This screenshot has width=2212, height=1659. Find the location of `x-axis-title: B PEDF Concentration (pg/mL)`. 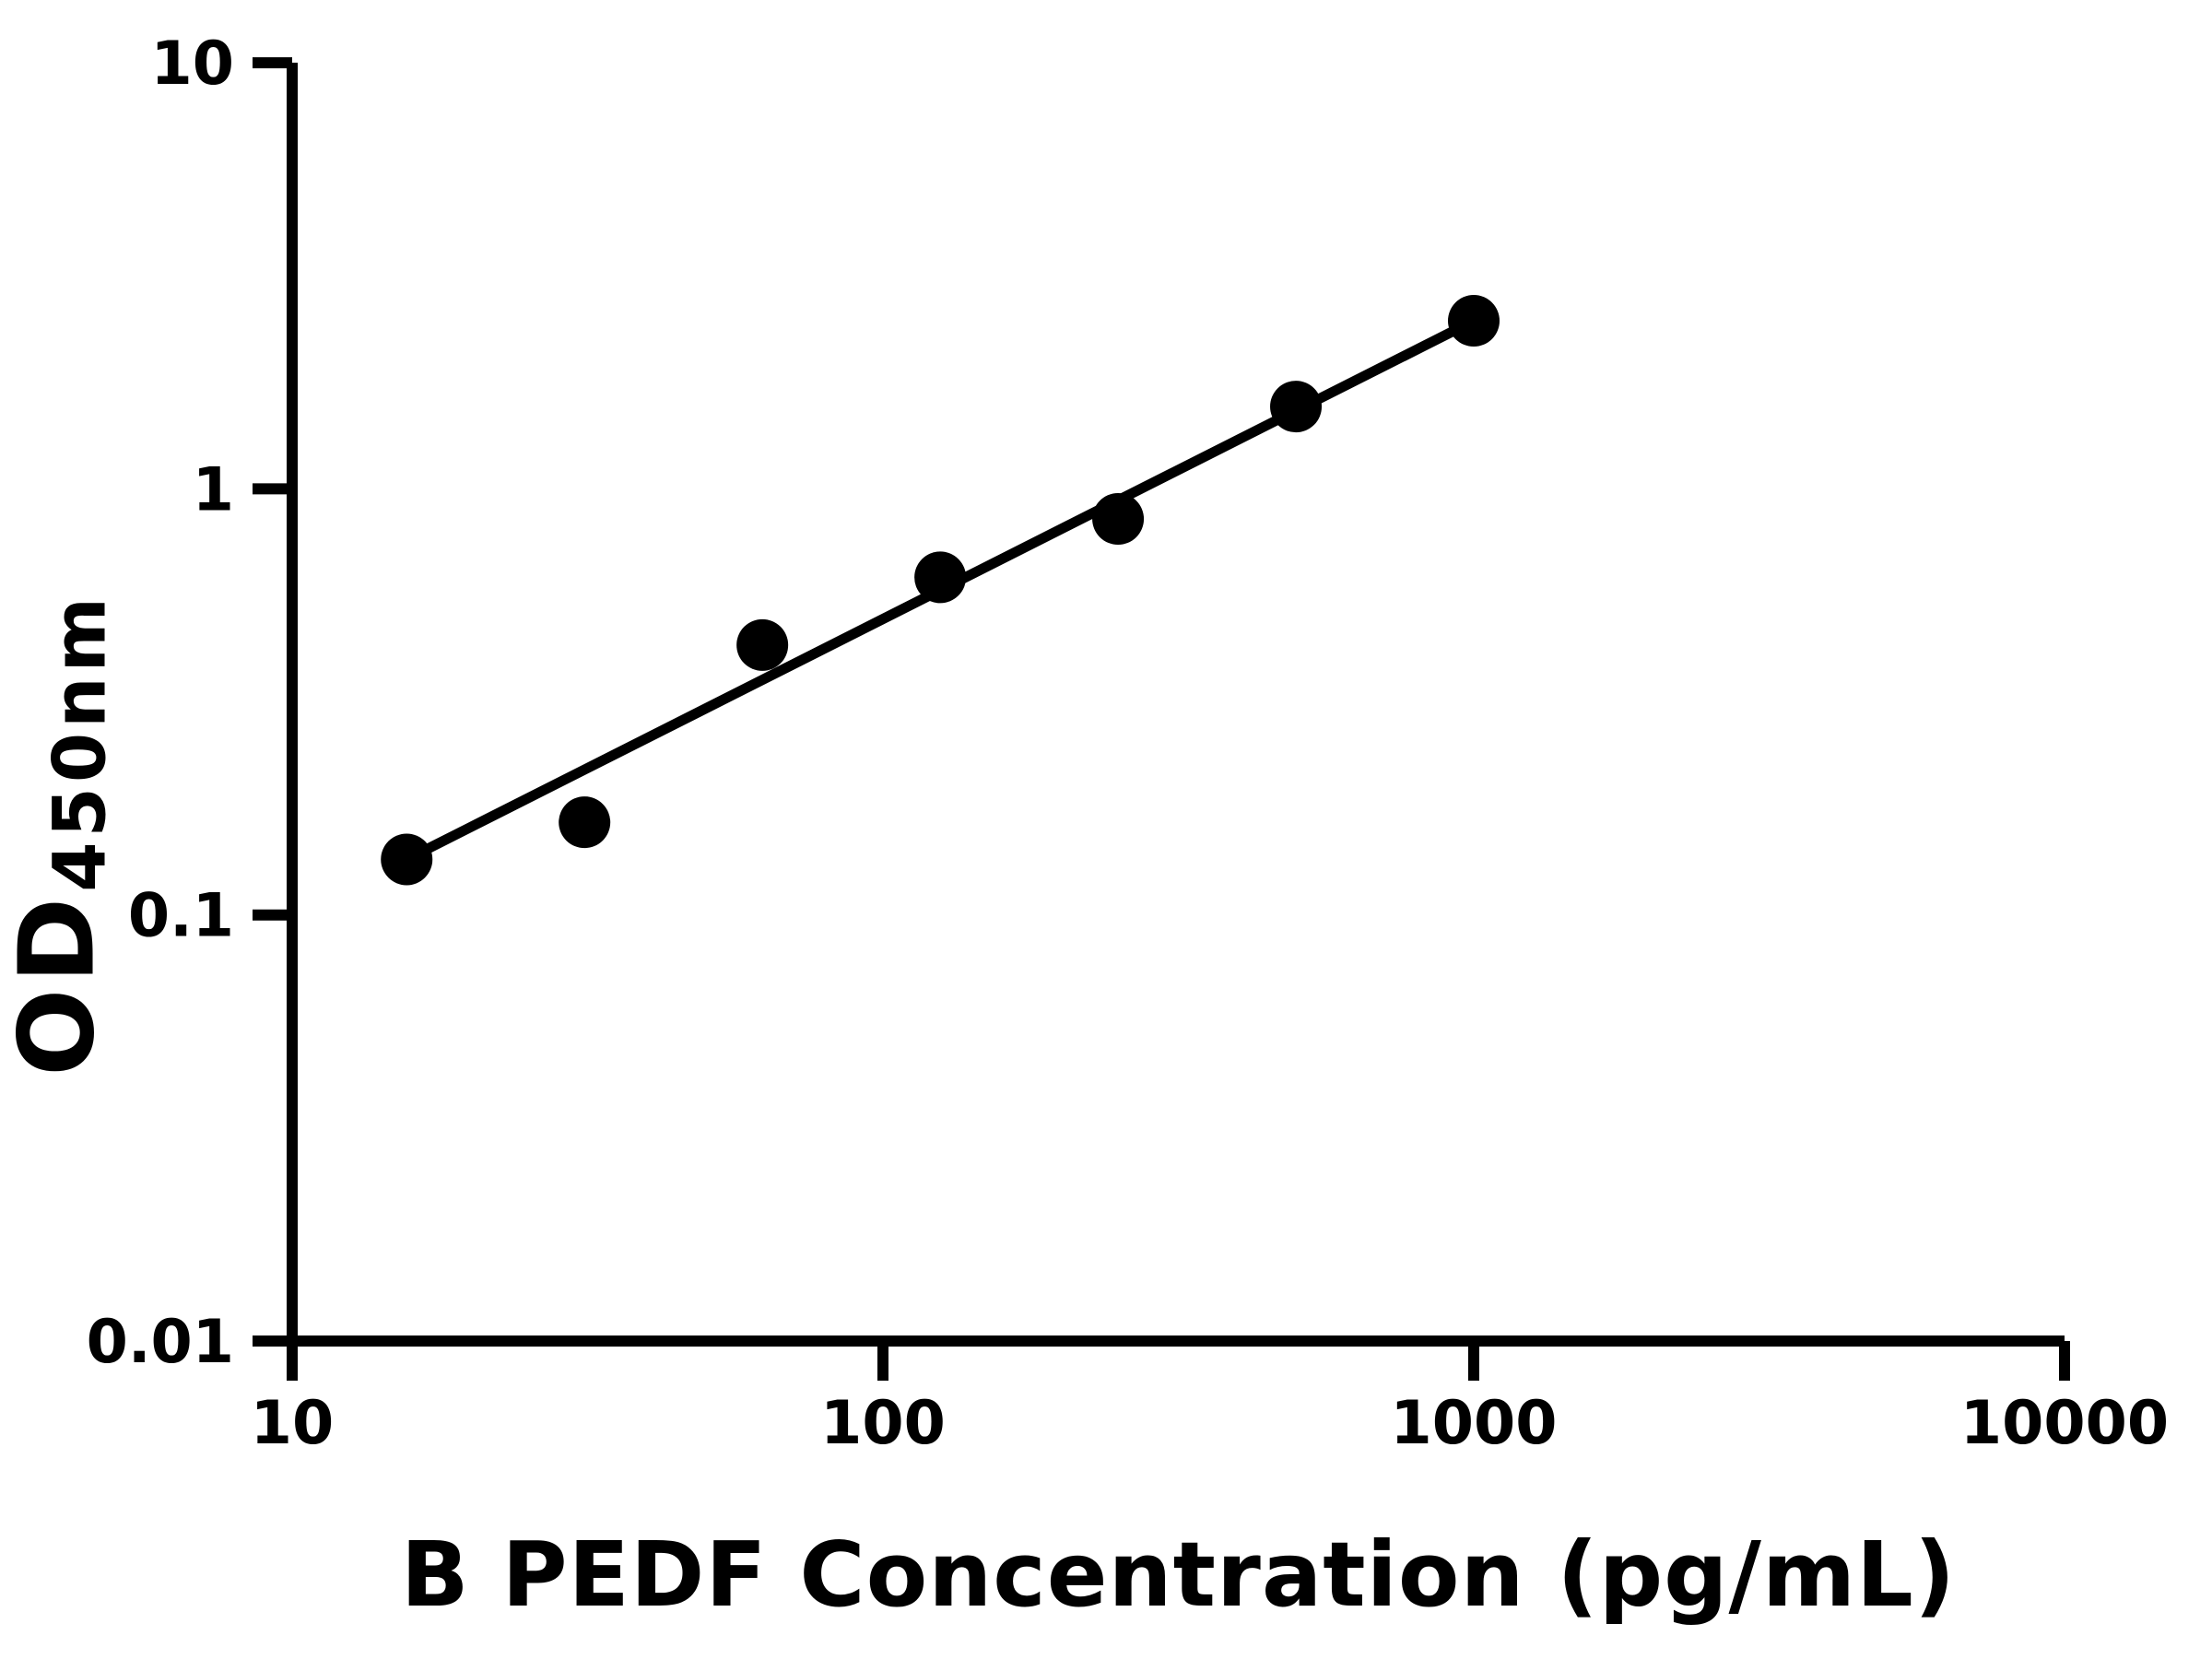

x-axis-title: B PEDF Concentration (pg/mL) is located at coordinates (1178, 1575).